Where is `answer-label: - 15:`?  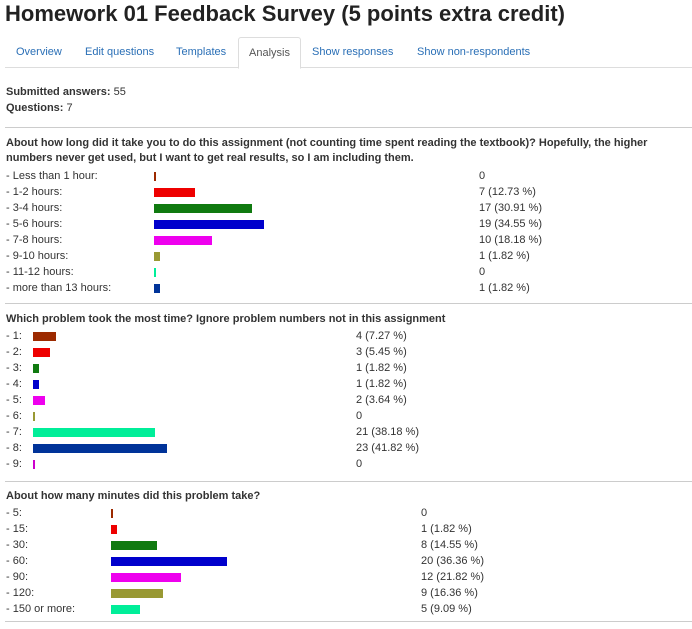
answer-label: - 15: is located at coordinates (17, 529).